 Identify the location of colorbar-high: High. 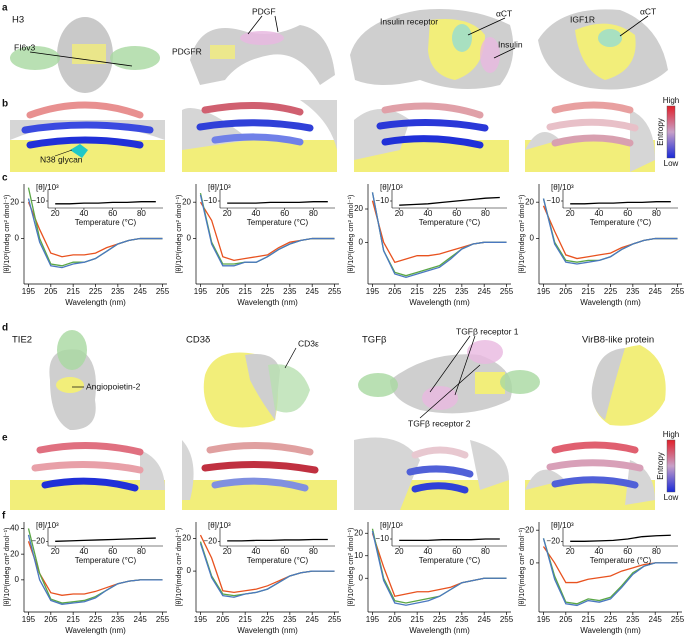
(671, 100).